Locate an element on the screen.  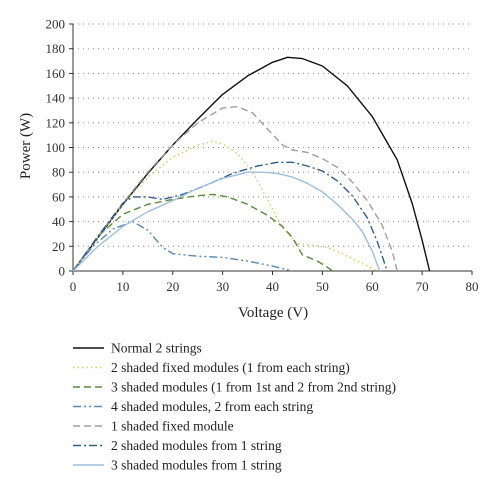
y-tick-label-60: 60 is located at coordinates (58, 196).